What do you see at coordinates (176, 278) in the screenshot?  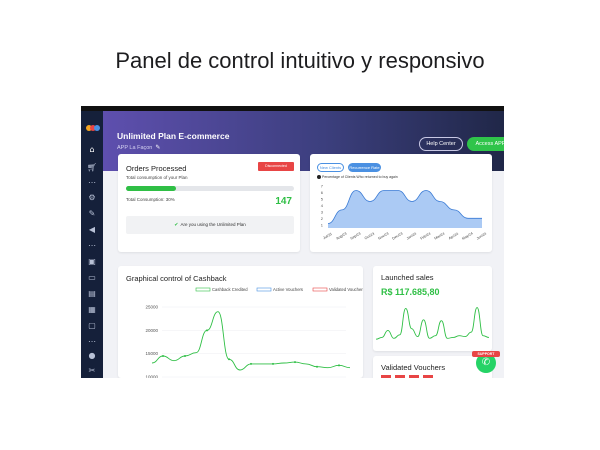 I see `cashback-title: Graphical control of Cashback` at bounding box center [176, 278].